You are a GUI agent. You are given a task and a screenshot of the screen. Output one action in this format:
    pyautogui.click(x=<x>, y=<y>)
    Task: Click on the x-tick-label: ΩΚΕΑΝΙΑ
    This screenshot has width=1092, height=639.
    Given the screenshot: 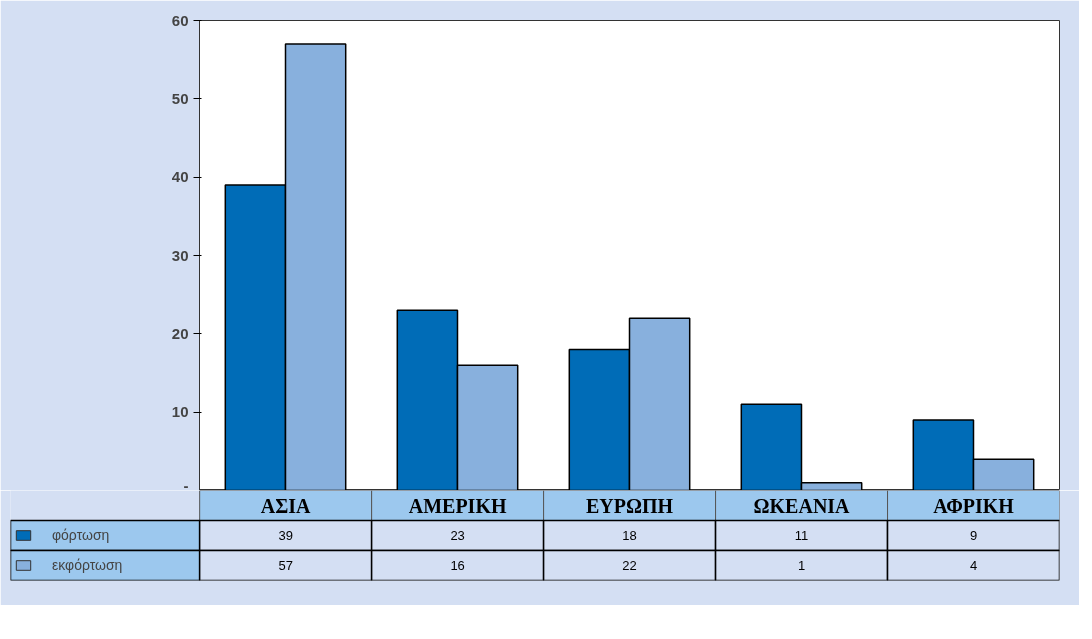 What is the action you would take?
    pyautogui.click(x=802, y=505)
    